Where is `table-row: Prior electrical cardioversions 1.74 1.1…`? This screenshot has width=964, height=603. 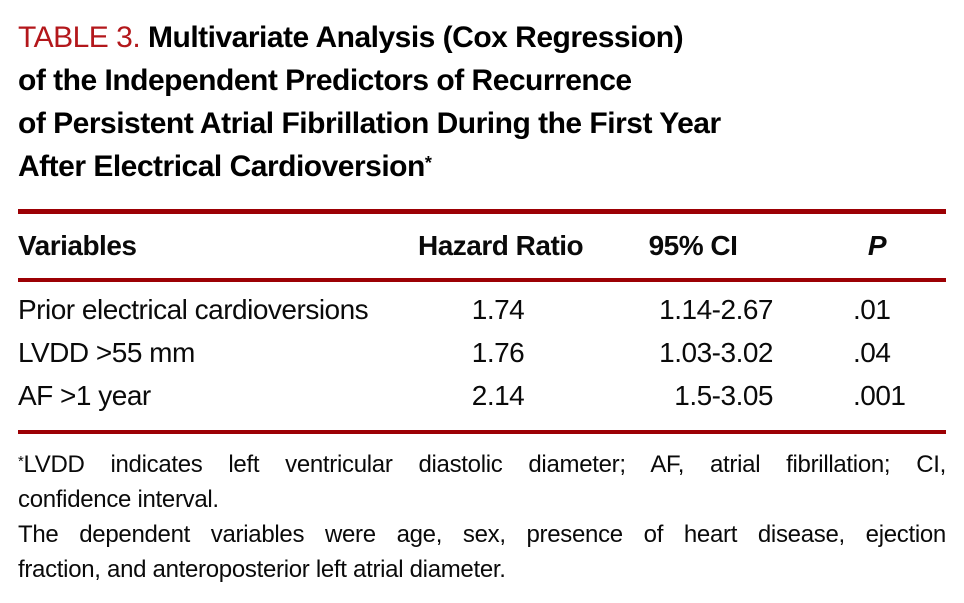 table-row: Prior electrical cardioversions 1.74 1.1… is located at coordinates (482, 309).